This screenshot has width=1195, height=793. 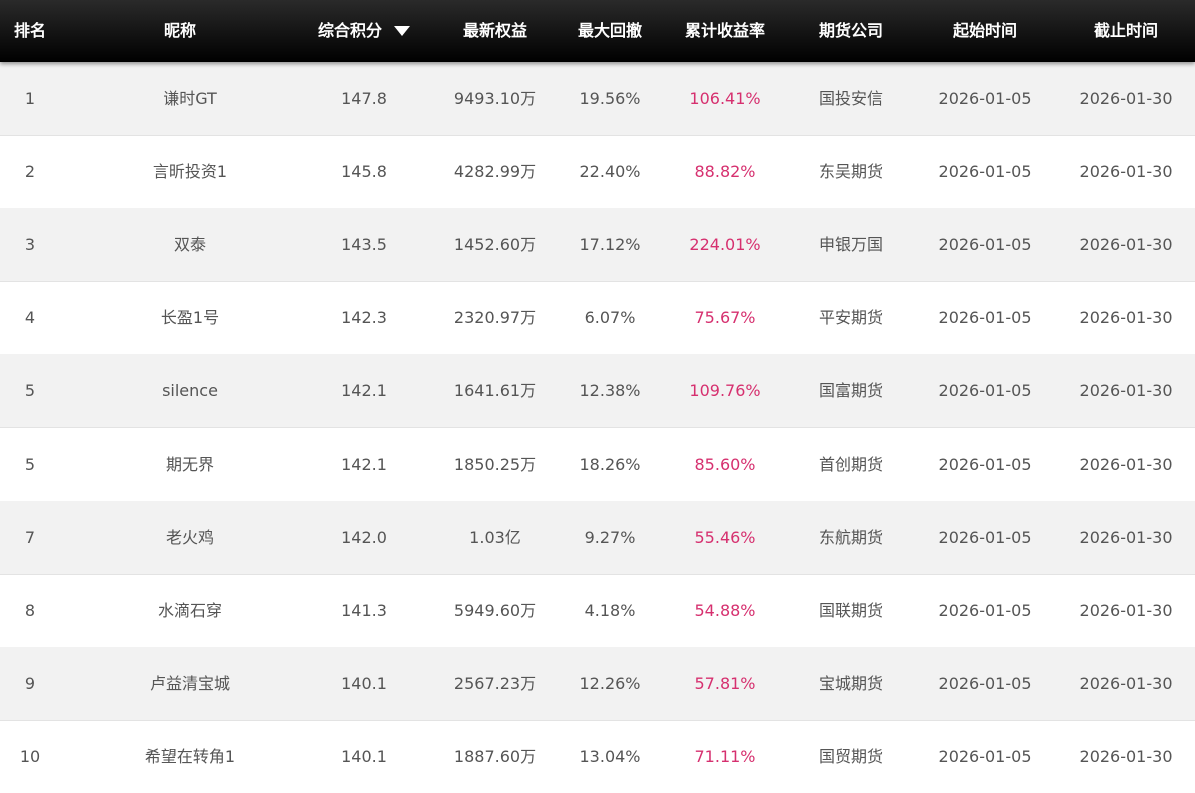 I want to click on table-cell: 12.26%, so click(x=610, y=683).